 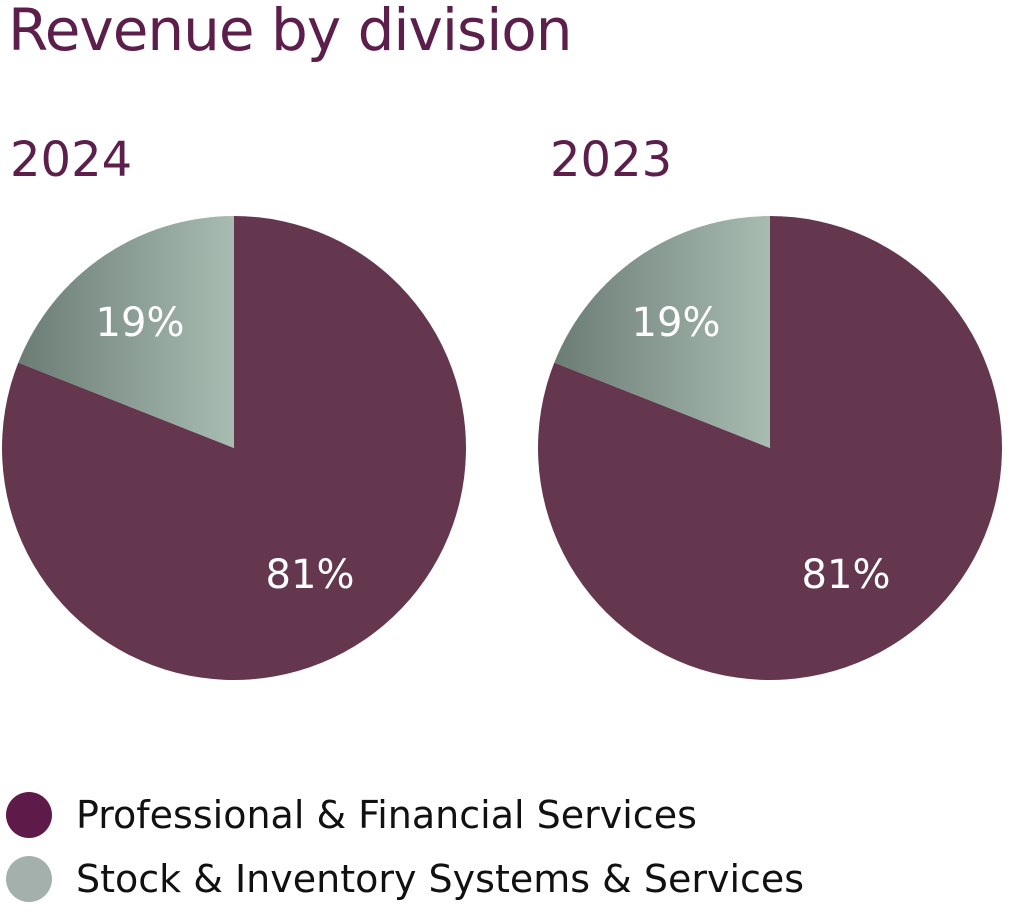 What do you see at coordinates (386, 815) in the screenshot?
I see `legend-label: Professional & Financial Services` at bounding box center [386, 815].